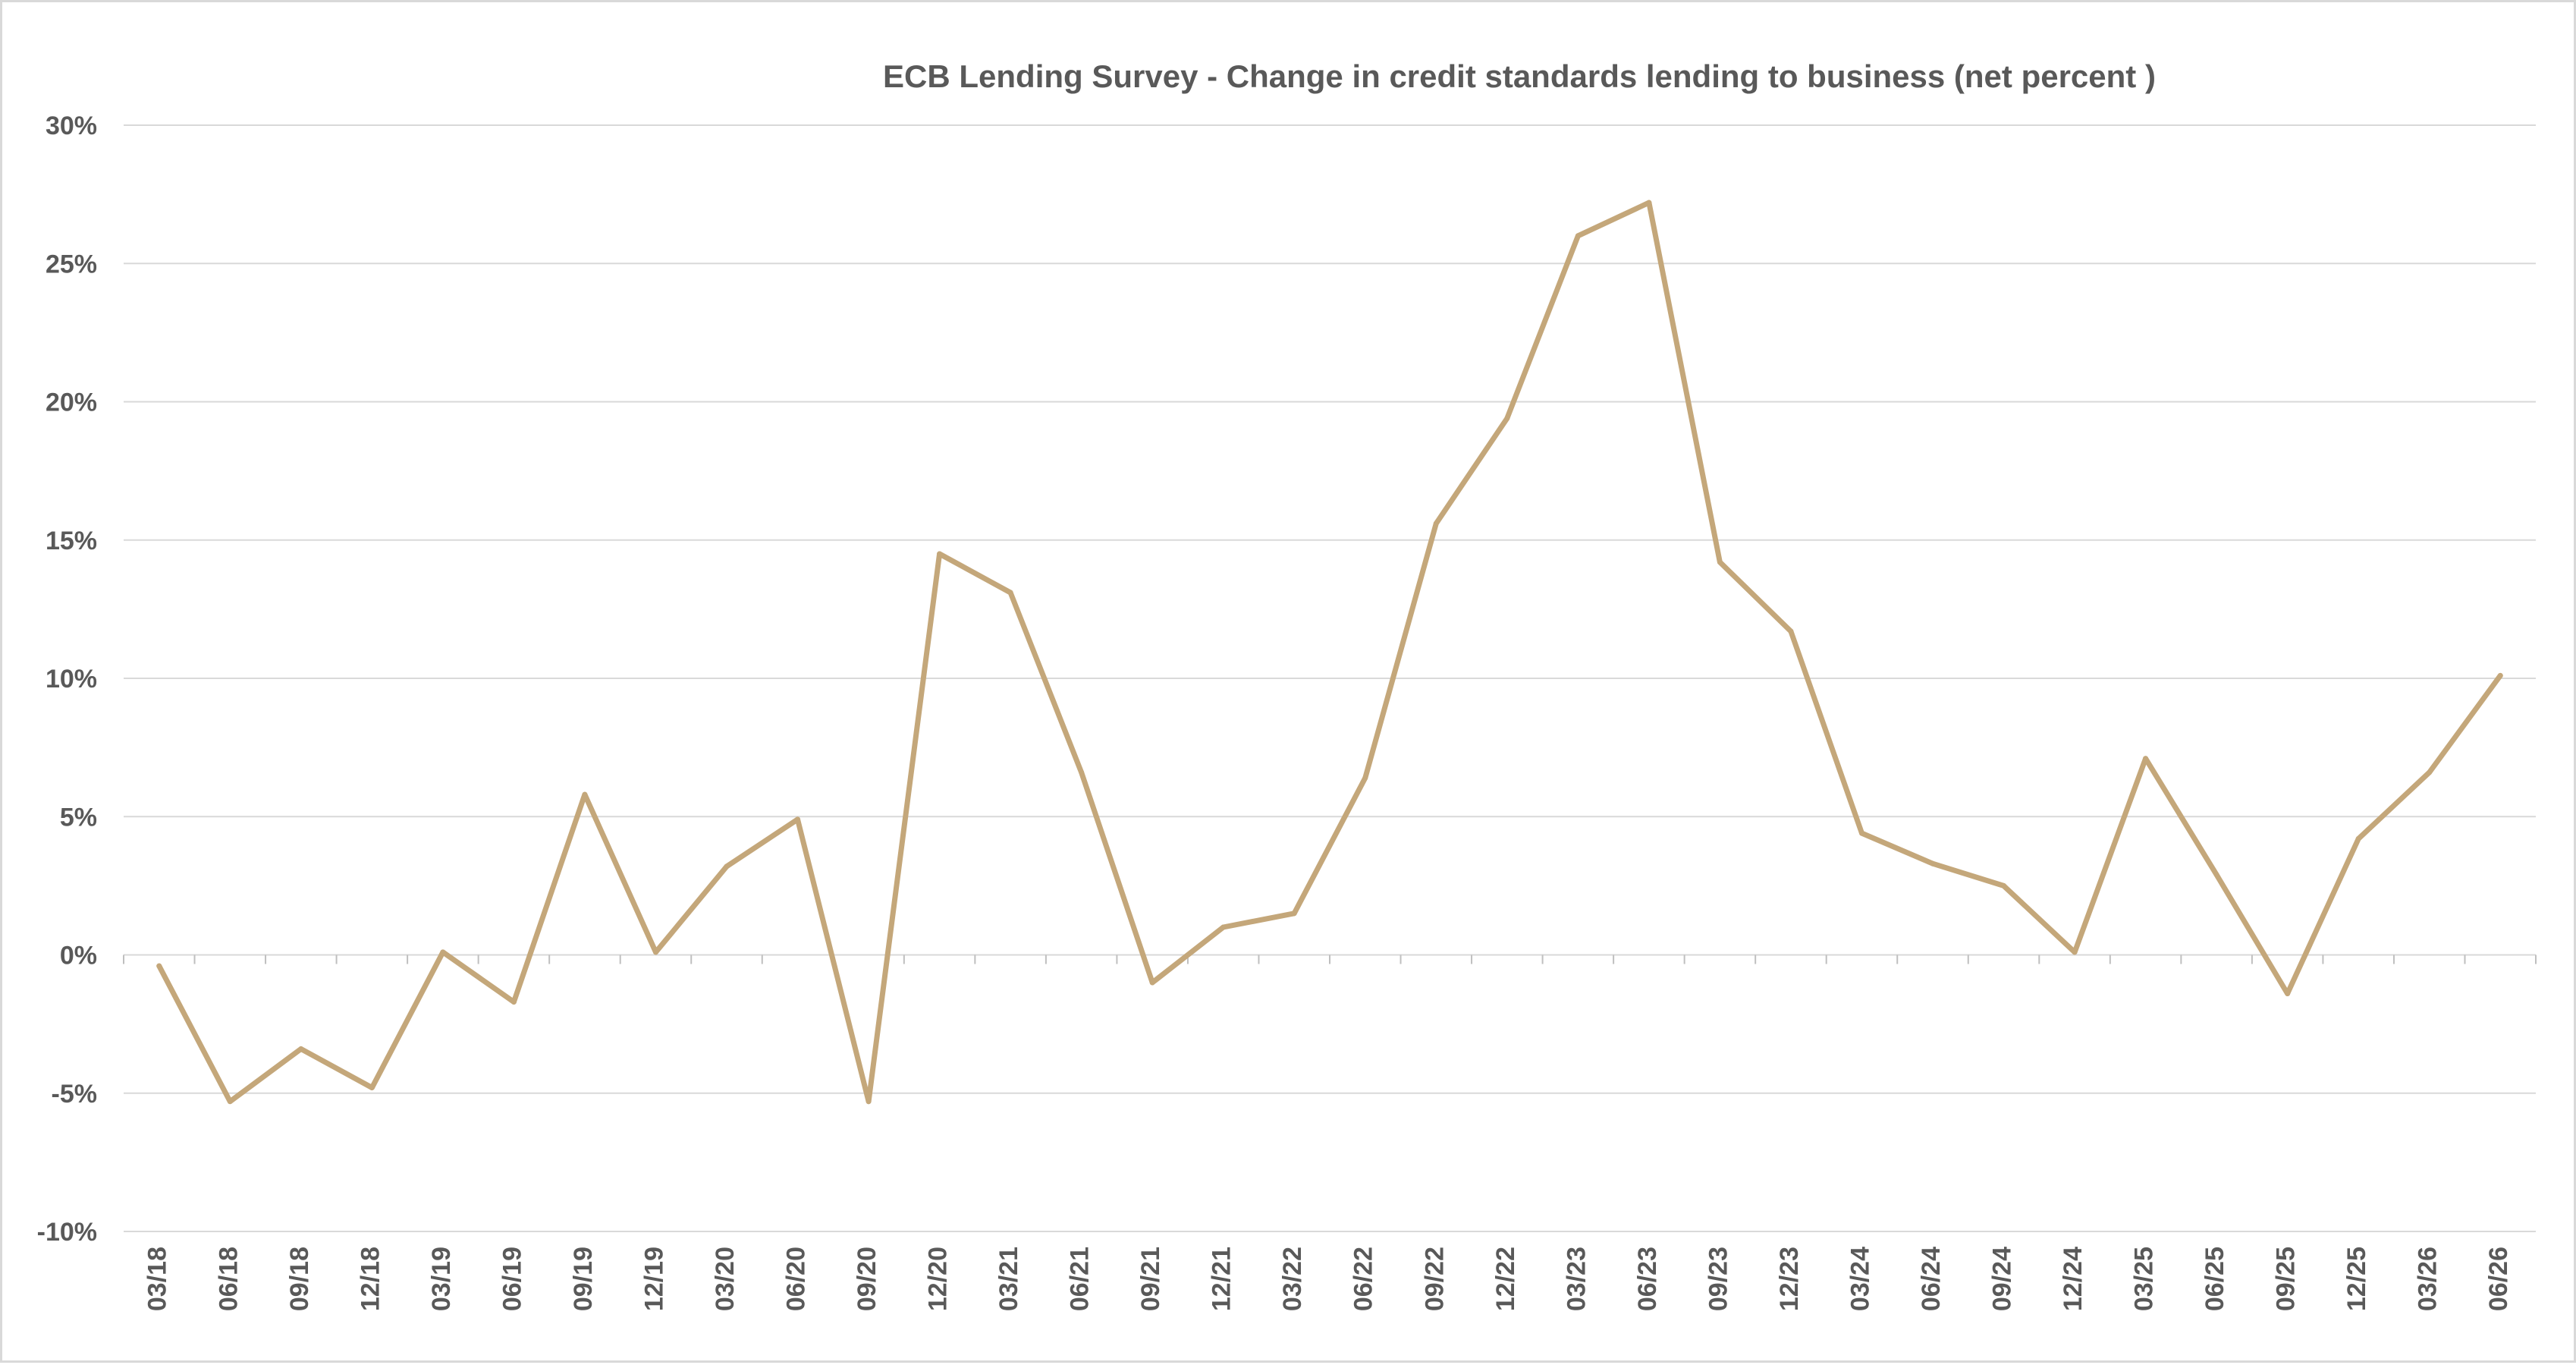 The image size is (2576, 1365). Describe the element at coordinates (2073, 1279) in the screenshot. I see `x-tick-label: 12/24` at that location.